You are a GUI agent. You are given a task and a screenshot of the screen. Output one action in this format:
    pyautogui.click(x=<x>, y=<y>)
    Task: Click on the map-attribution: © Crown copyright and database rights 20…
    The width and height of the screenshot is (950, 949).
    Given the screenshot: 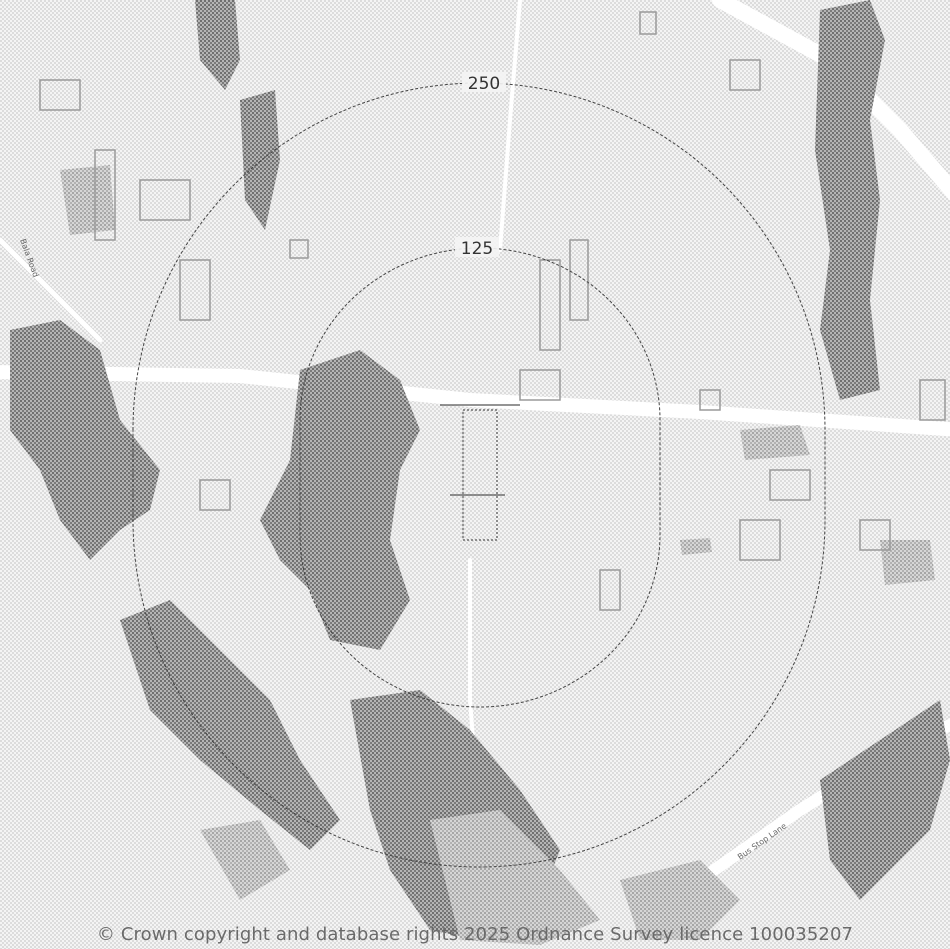 What is the action you would take?
    pyautogui.click(x=475, y=934)
    